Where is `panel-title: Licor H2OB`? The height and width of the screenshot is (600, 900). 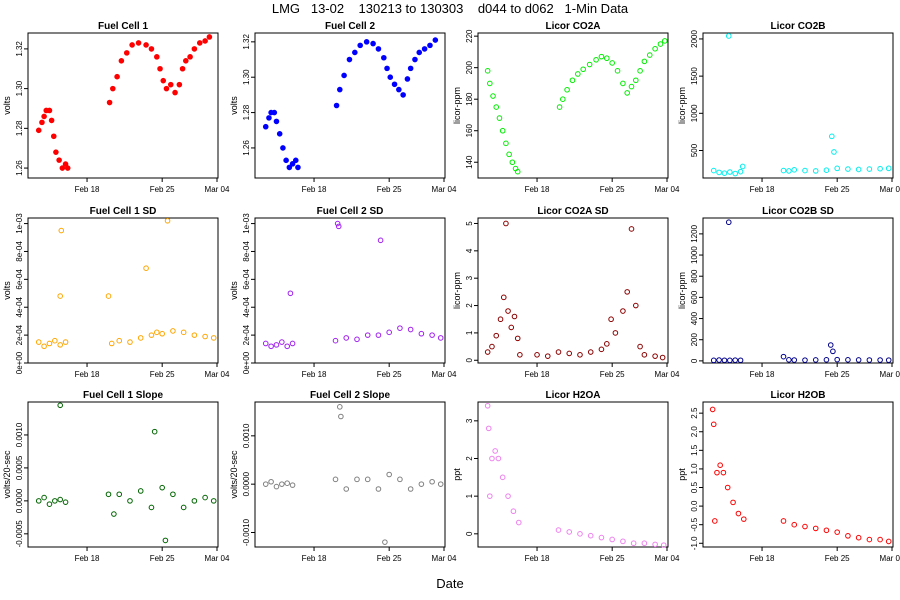
panel-title: Licor H2OB is located at coordinates (797, 395).